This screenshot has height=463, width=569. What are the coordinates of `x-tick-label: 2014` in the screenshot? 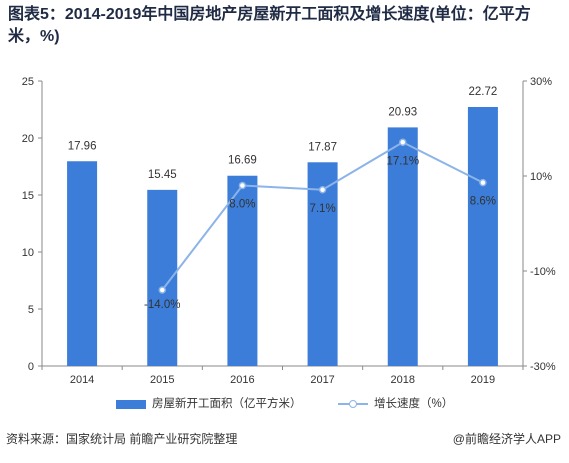 It's located at (82, 380).